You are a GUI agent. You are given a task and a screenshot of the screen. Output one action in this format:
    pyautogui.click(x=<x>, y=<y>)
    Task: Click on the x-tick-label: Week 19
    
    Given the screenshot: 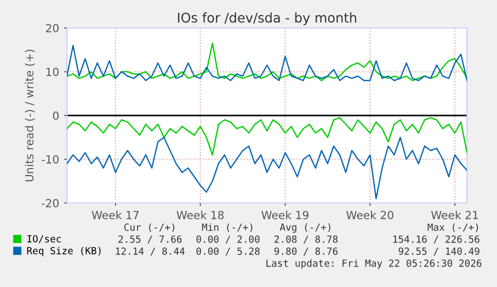 What is the action you would take?
    pyautogui.click(x=284, y=215)
    